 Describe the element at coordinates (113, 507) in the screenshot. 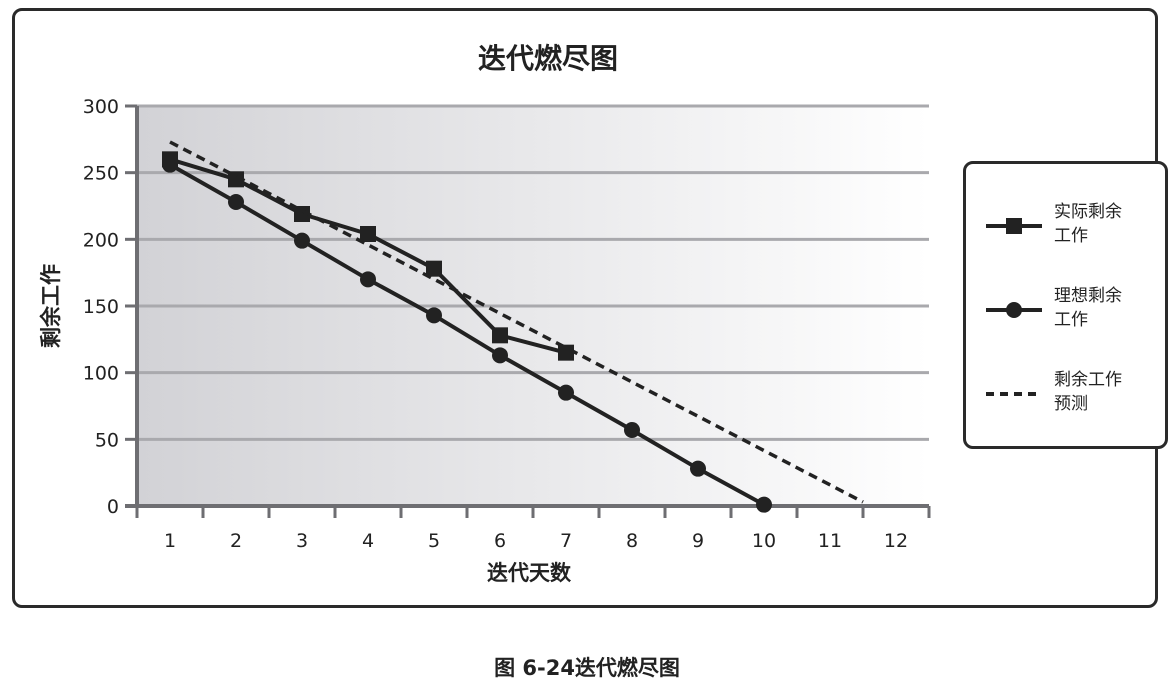

I see `y-tick-label: 0` at that location.